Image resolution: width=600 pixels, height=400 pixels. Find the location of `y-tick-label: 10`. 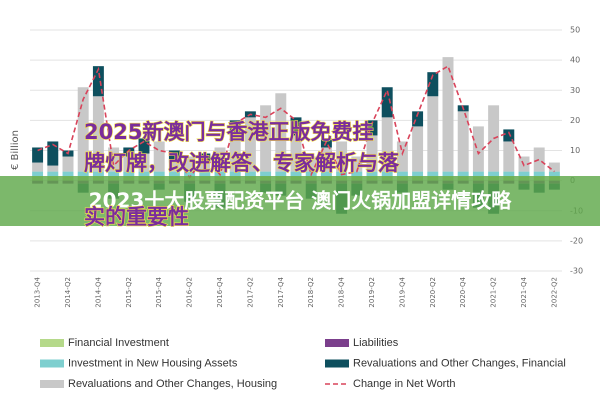

y-tick-label: 10 is located at coordinates (575, 150).